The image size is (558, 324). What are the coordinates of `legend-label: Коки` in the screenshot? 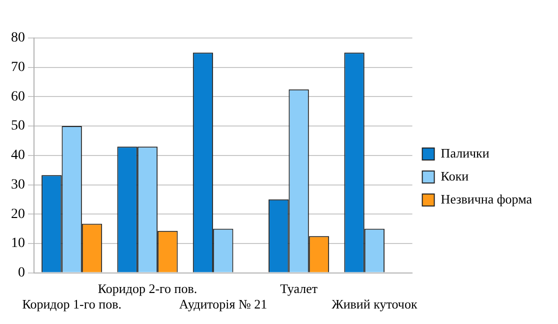 It's located at (454, 176).